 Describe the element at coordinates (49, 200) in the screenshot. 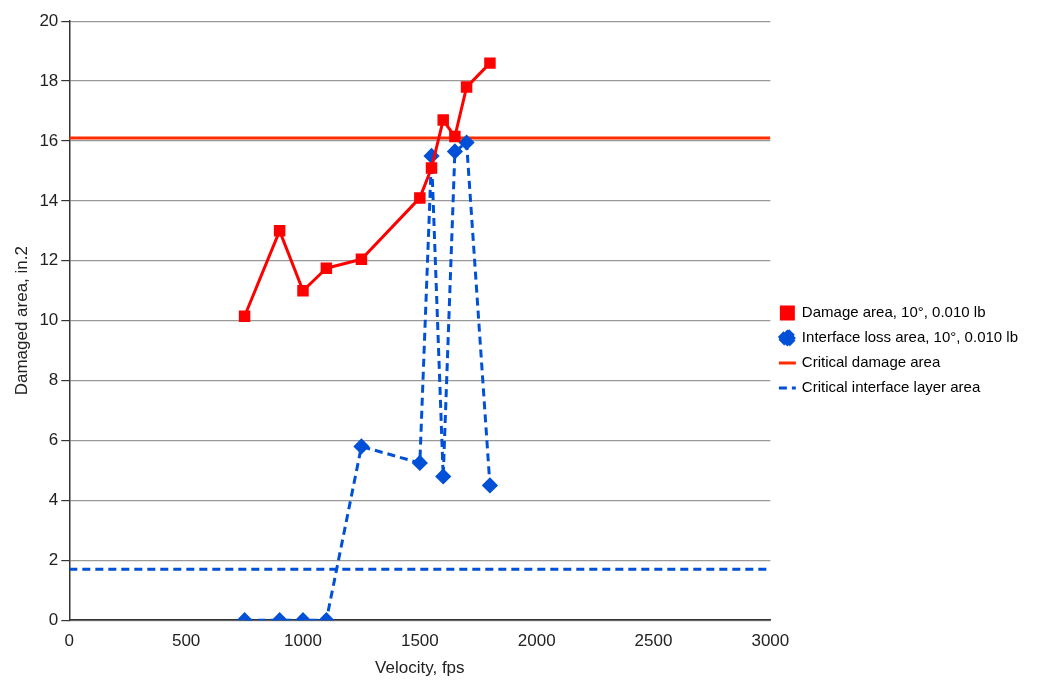

I see `y-tick-label: 14` at that location.